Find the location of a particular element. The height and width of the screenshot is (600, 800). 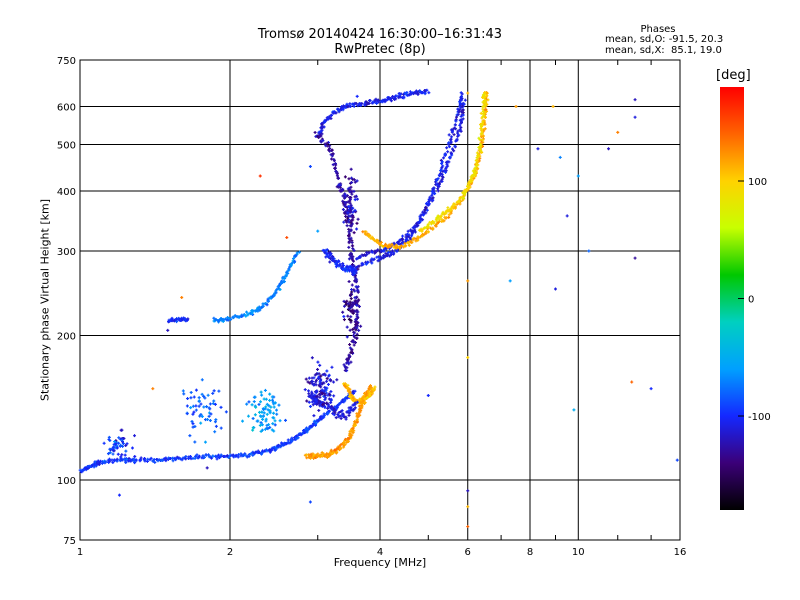

x-tick-label: 1 is located at coordinates (80, 552).